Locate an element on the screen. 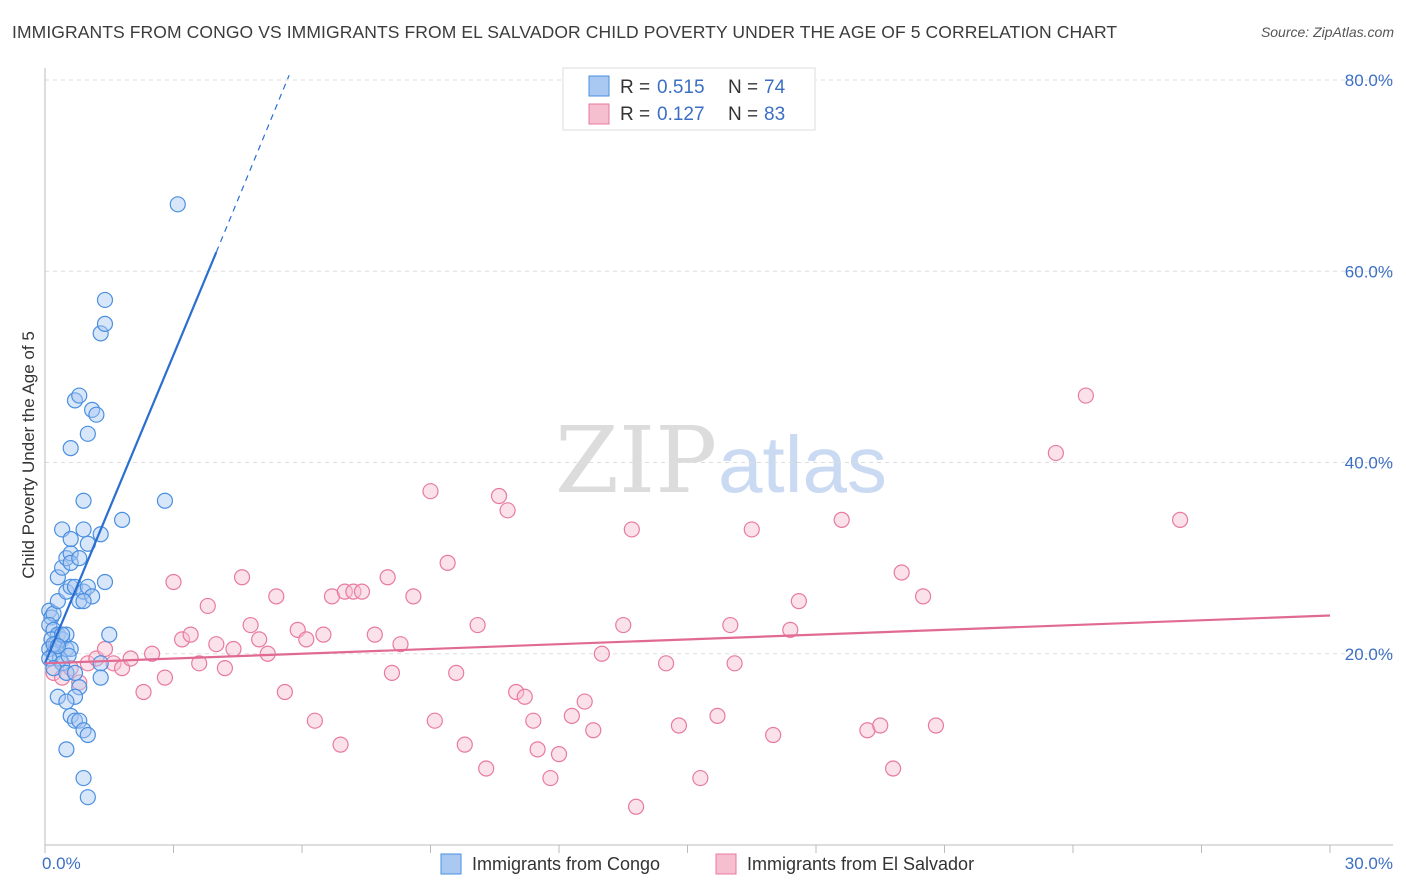 This screenshot has height=892, width=1406. y-axis-title: Child Poverty Under the Age of 5 is located at coordinates (28, 455).